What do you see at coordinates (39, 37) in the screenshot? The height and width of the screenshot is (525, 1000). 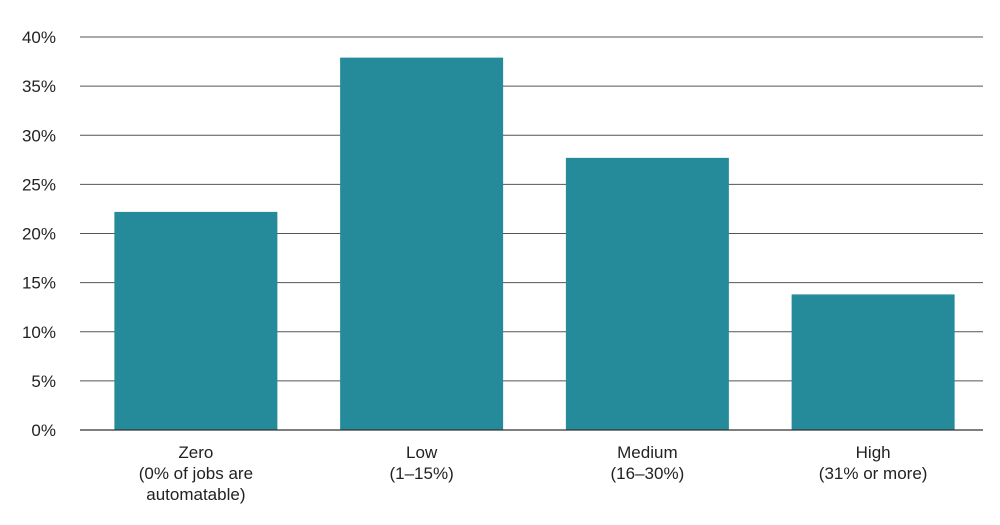 I see `y-tick-label: 40%` at bounding box center [39, 37].